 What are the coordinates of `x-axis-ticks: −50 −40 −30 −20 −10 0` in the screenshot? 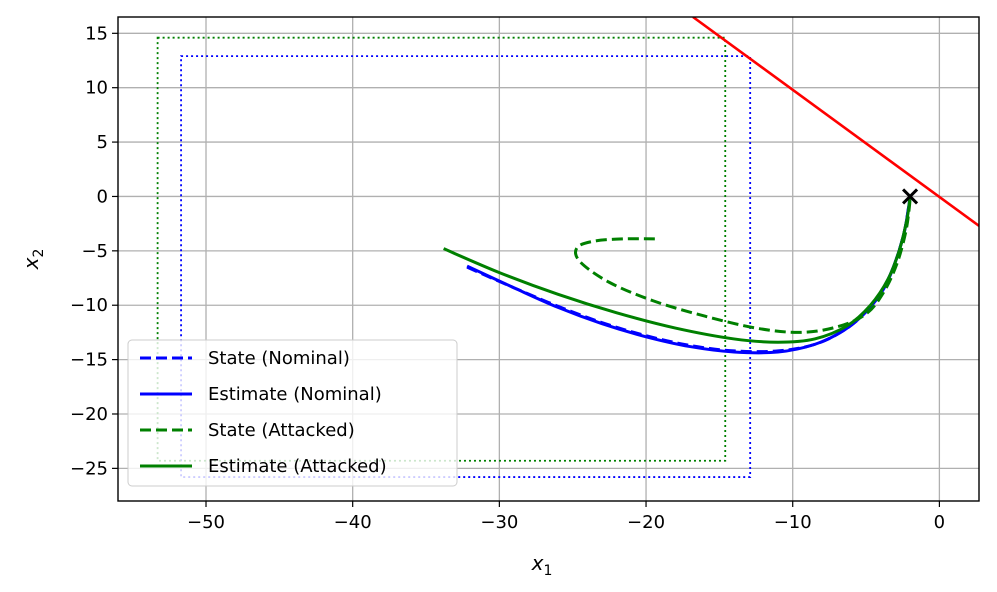 It's located at (566, 517).